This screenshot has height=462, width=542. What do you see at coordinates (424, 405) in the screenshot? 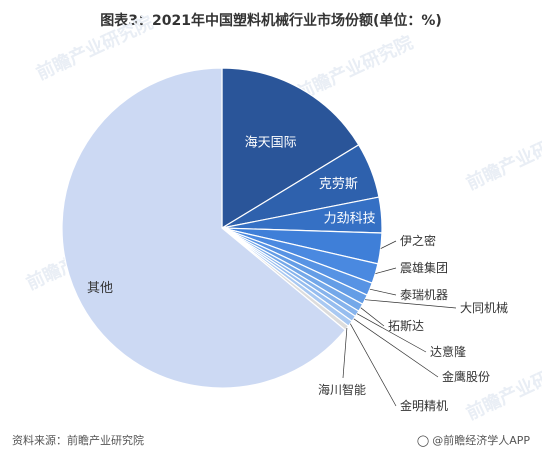
I see `slice-label: 金明精机` at bounding box center [424, 405].